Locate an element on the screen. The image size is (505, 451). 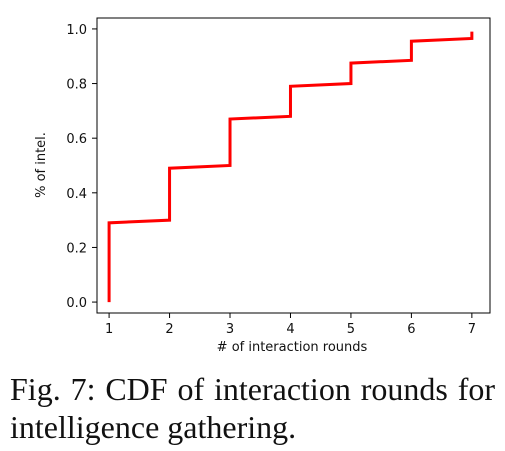
x-tick-label-7: 7 is located at coordinates (472, 329).